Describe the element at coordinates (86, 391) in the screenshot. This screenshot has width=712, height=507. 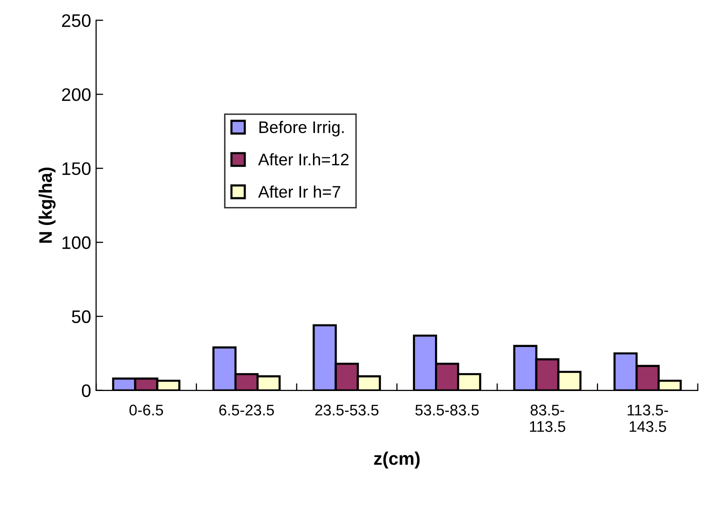
I see `y-tick-label: 0` at that location.